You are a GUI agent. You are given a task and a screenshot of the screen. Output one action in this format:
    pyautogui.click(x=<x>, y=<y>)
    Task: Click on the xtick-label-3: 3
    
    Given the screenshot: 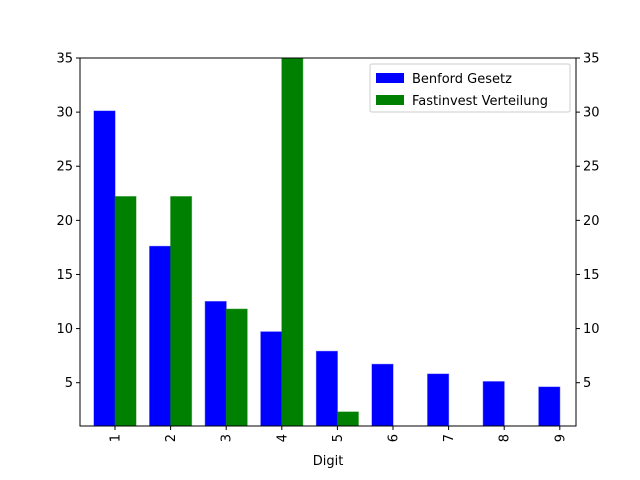 What is the action you would take?
    pyautogui.click(x=227, y=438)
    